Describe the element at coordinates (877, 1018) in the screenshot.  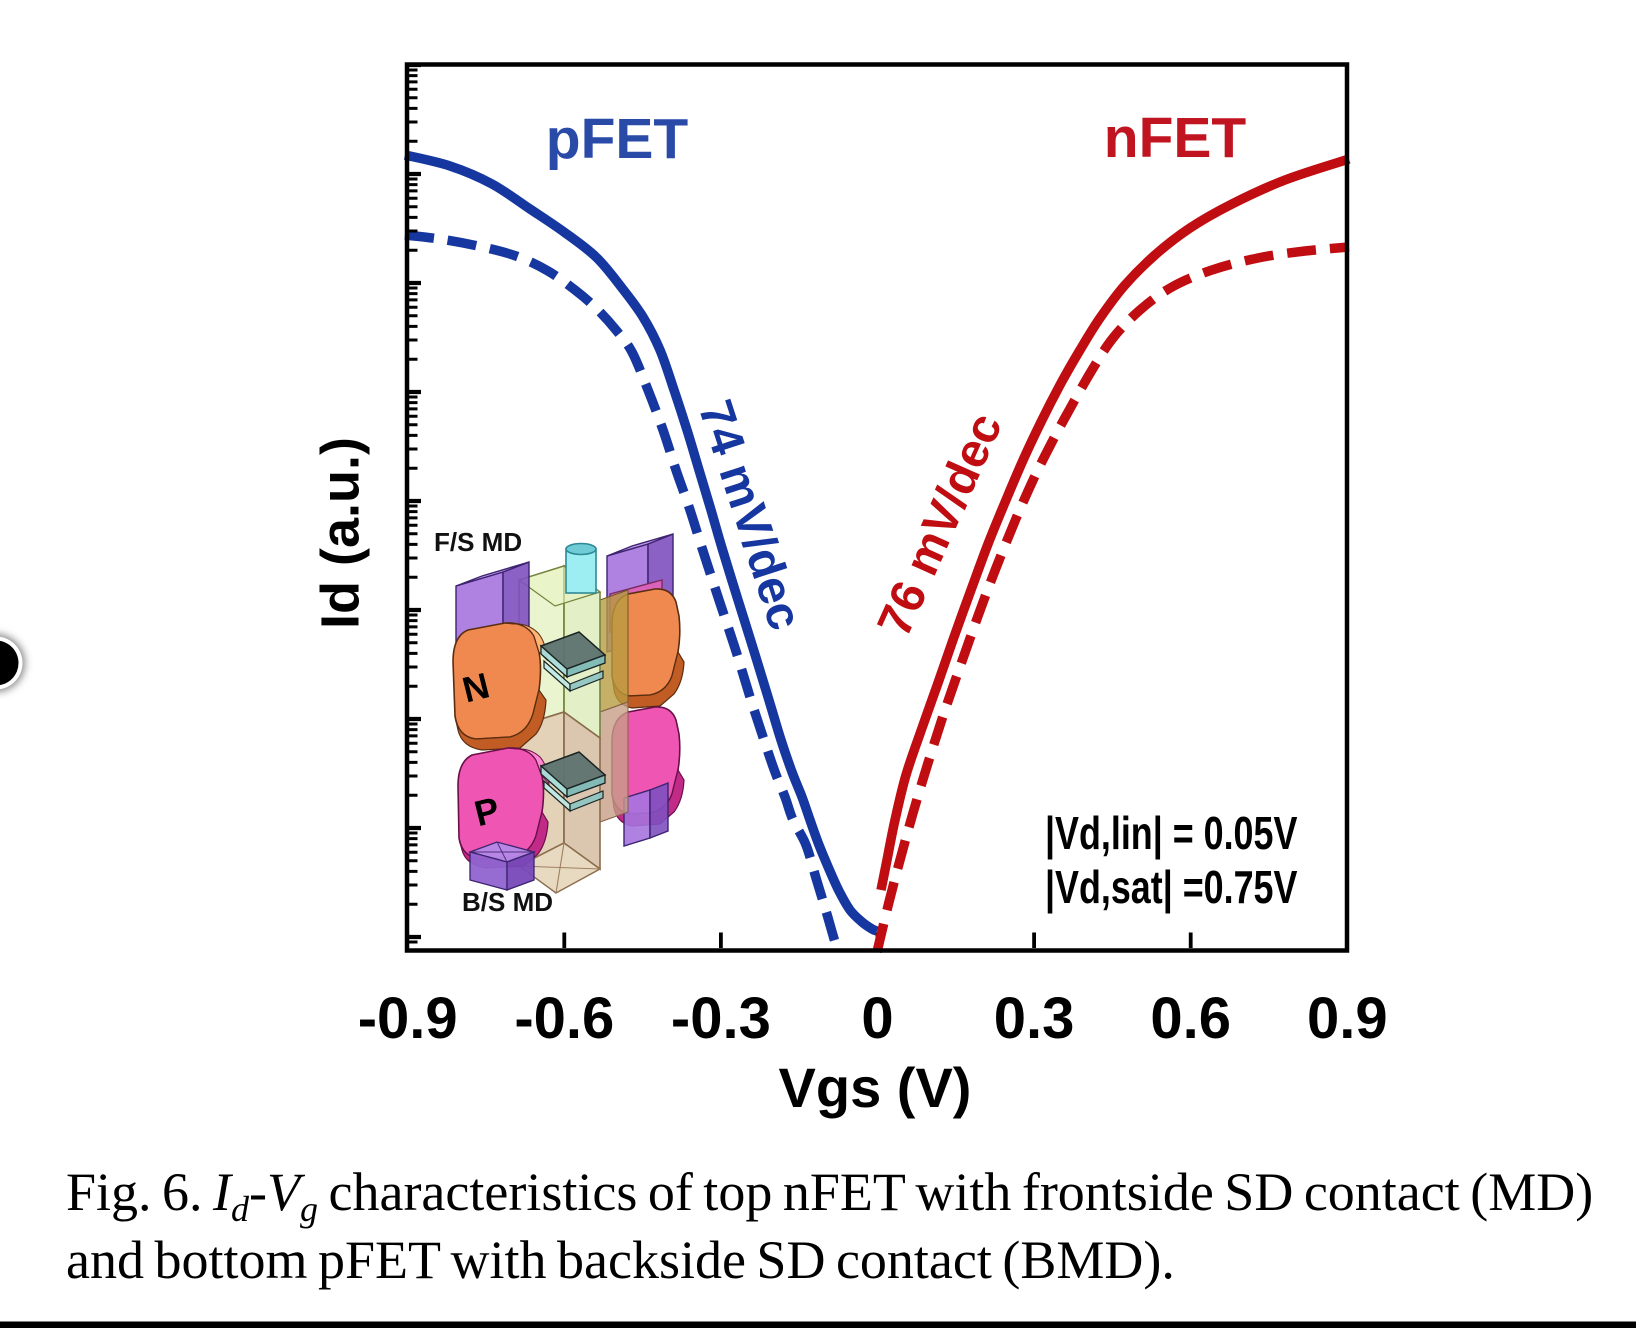
I see `svg-text: 0` at that location.